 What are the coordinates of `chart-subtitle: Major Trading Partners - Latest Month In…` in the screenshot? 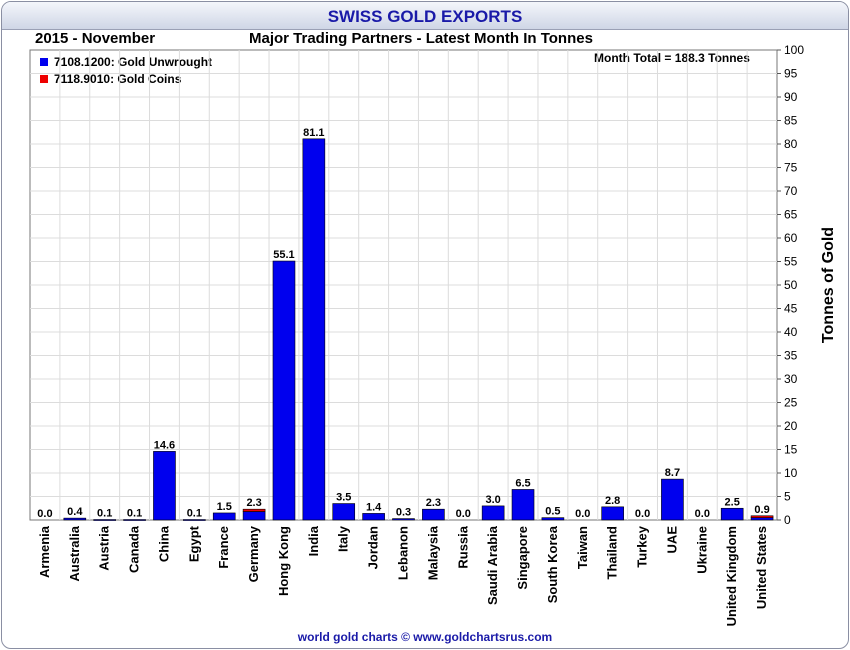 It's located at (421, 38).